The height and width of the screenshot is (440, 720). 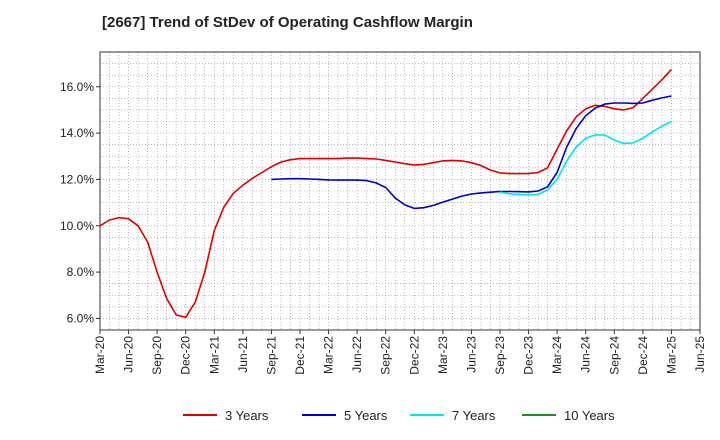 What do you see at coordinates (80, 202) in the screenshot?
I see `y-axis-ticks: 6.0% 8.0% 10.0% 12.0% 14.0% 16.0%` at bounding box center [80, 202].